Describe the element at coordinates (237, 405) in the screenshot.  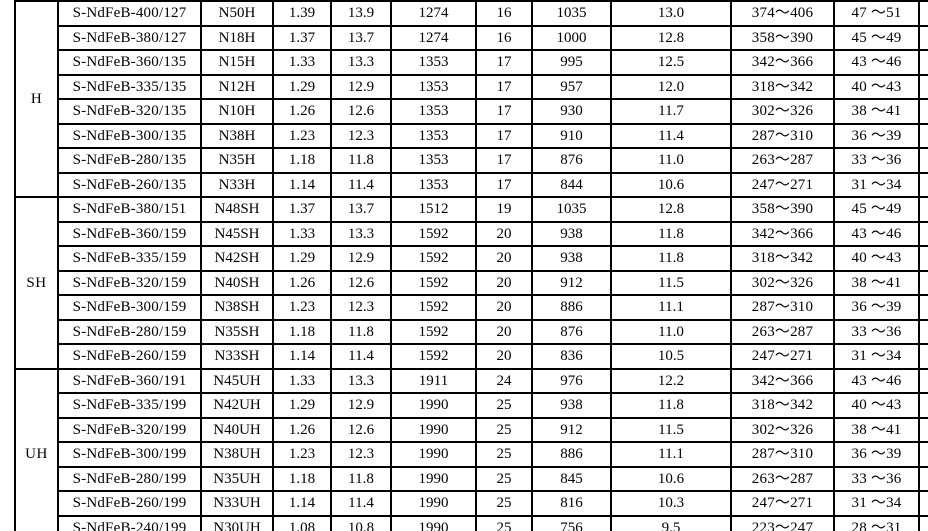
I see `cell-grade-code: N42UH` at that location.